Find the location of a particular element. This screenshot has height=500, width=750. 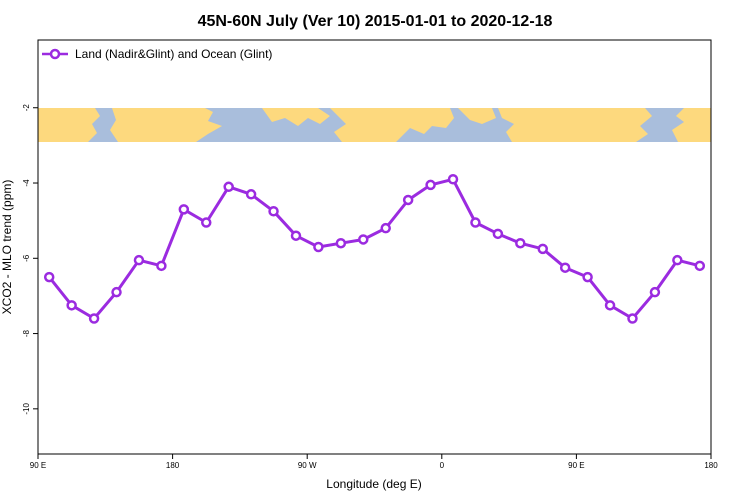

map-land-greenland is located at coordinates (477, 116).